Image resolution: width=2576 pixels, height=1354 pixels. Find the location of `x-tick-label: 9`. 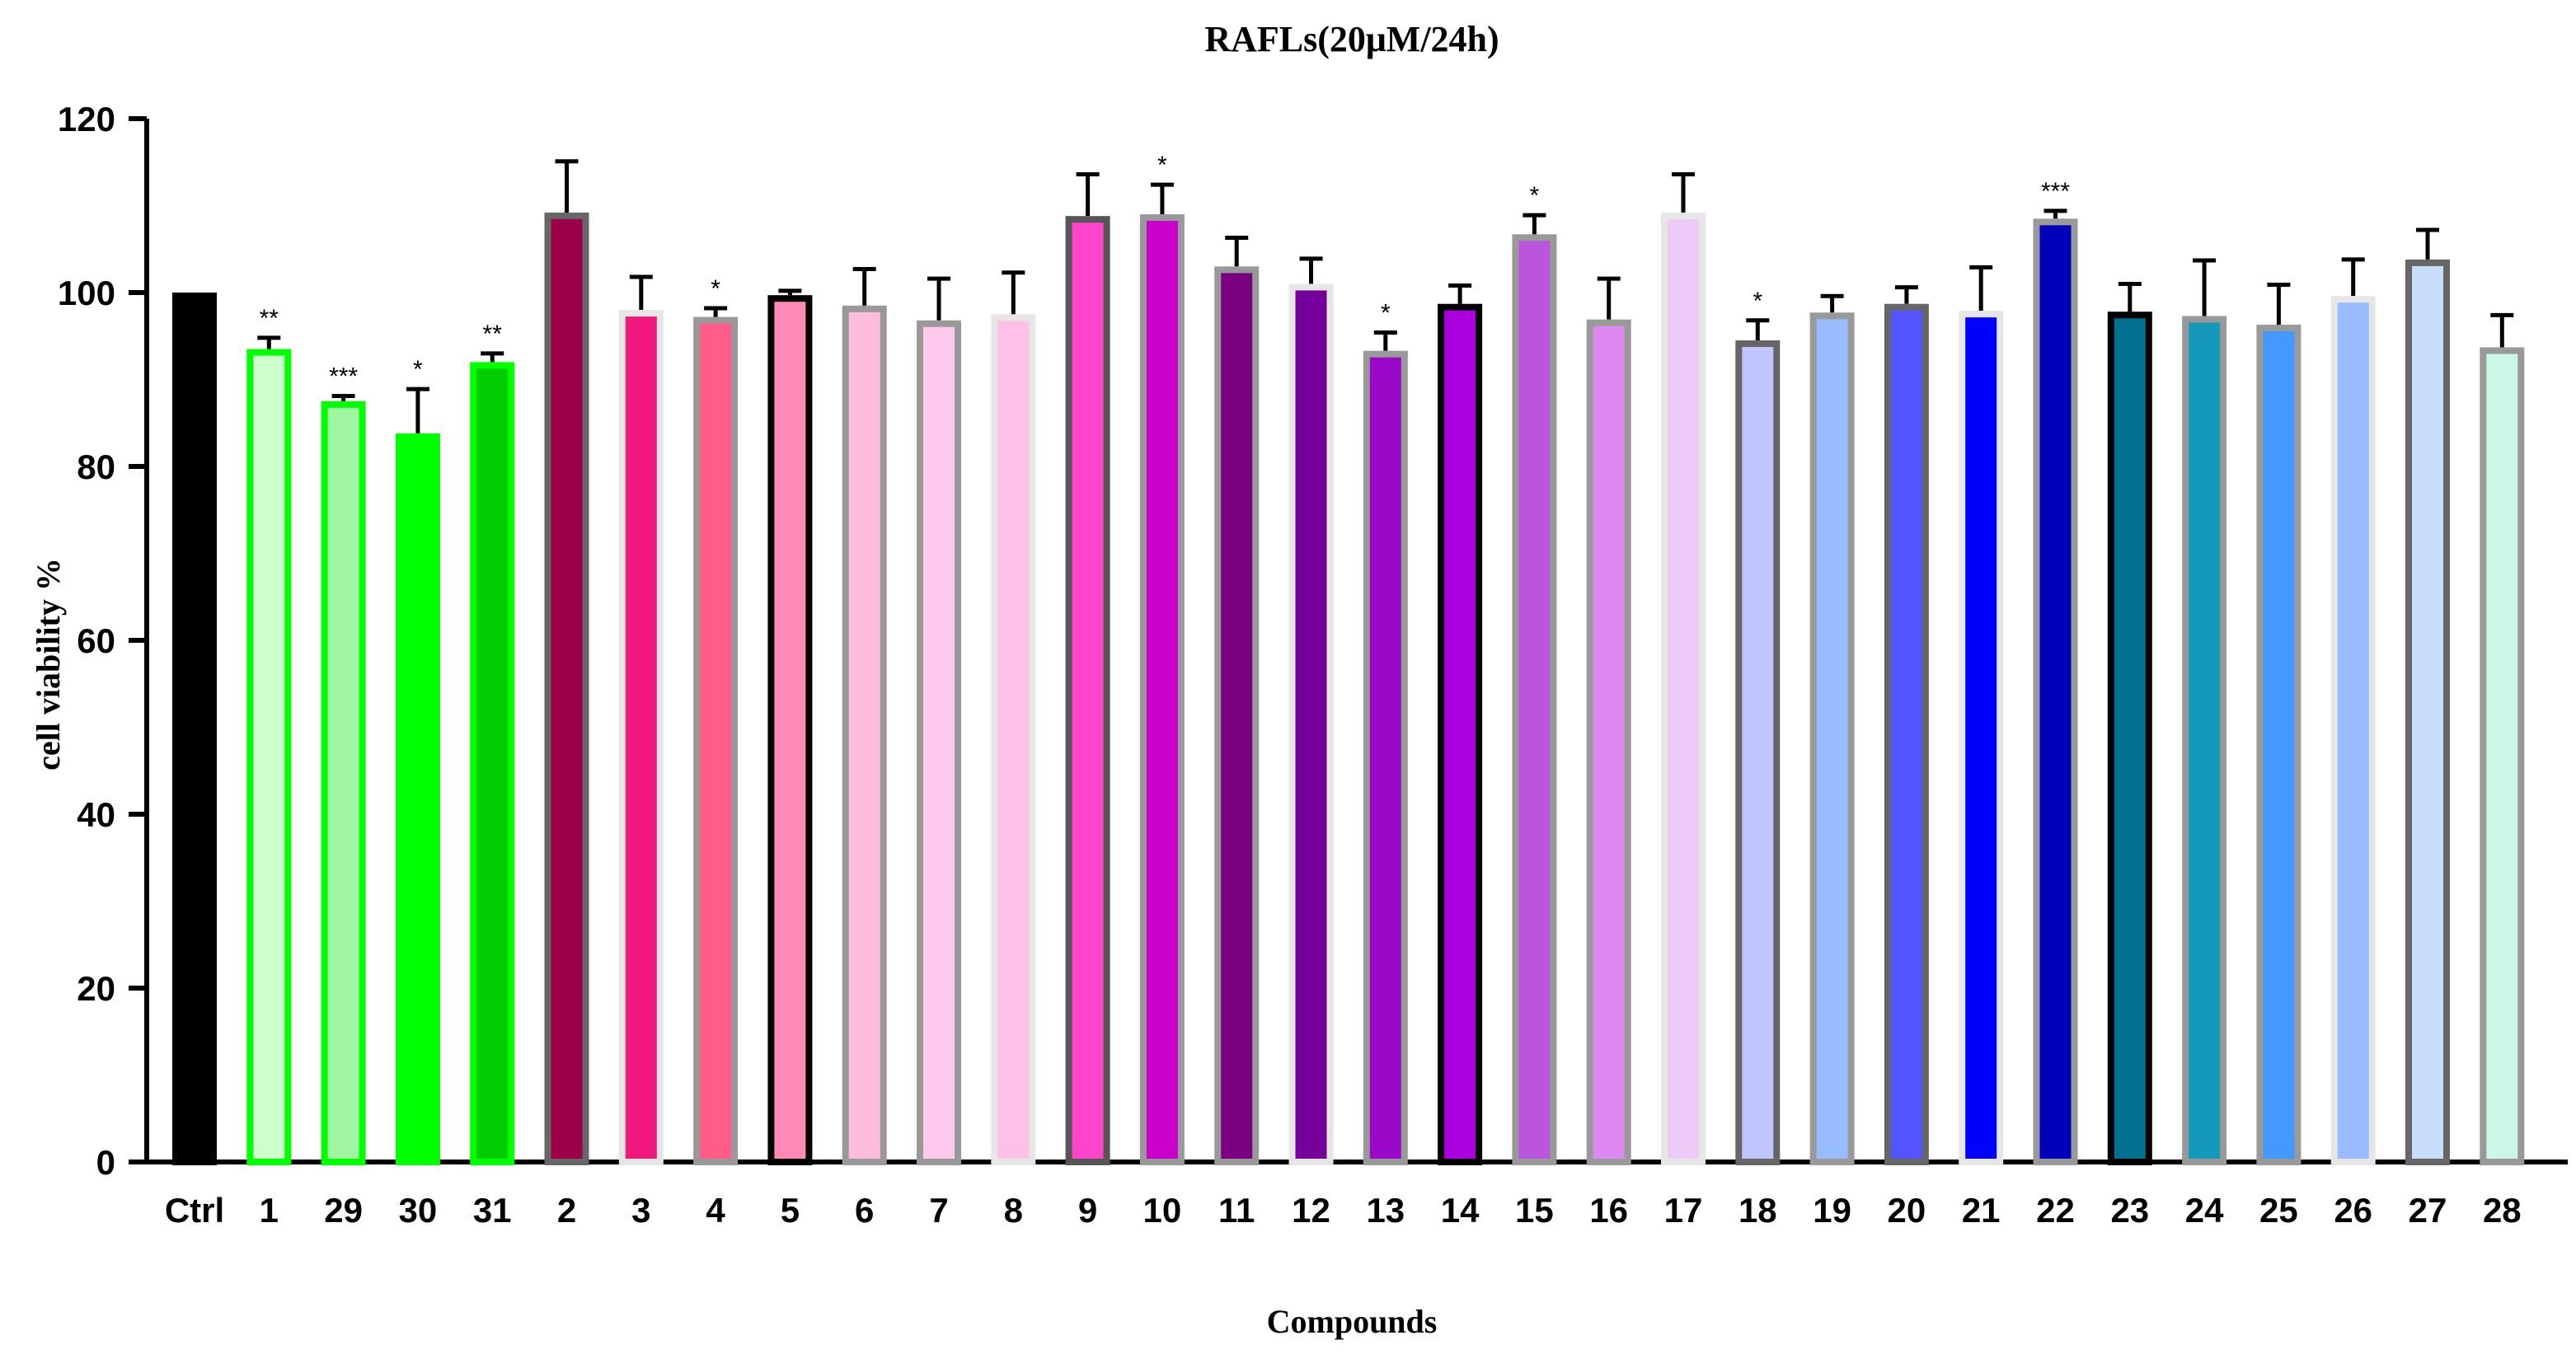

x-tick-label: 9 is located at coordinates (1087, 1210).